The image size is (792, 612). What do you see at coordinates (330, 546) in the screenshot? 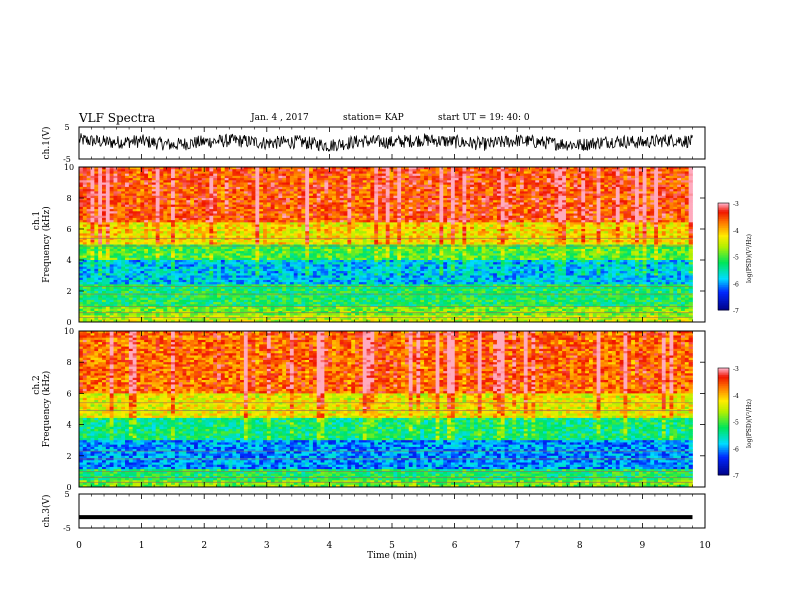
I see `time-tick-label-4: 4` at bounding box center [330, 546].